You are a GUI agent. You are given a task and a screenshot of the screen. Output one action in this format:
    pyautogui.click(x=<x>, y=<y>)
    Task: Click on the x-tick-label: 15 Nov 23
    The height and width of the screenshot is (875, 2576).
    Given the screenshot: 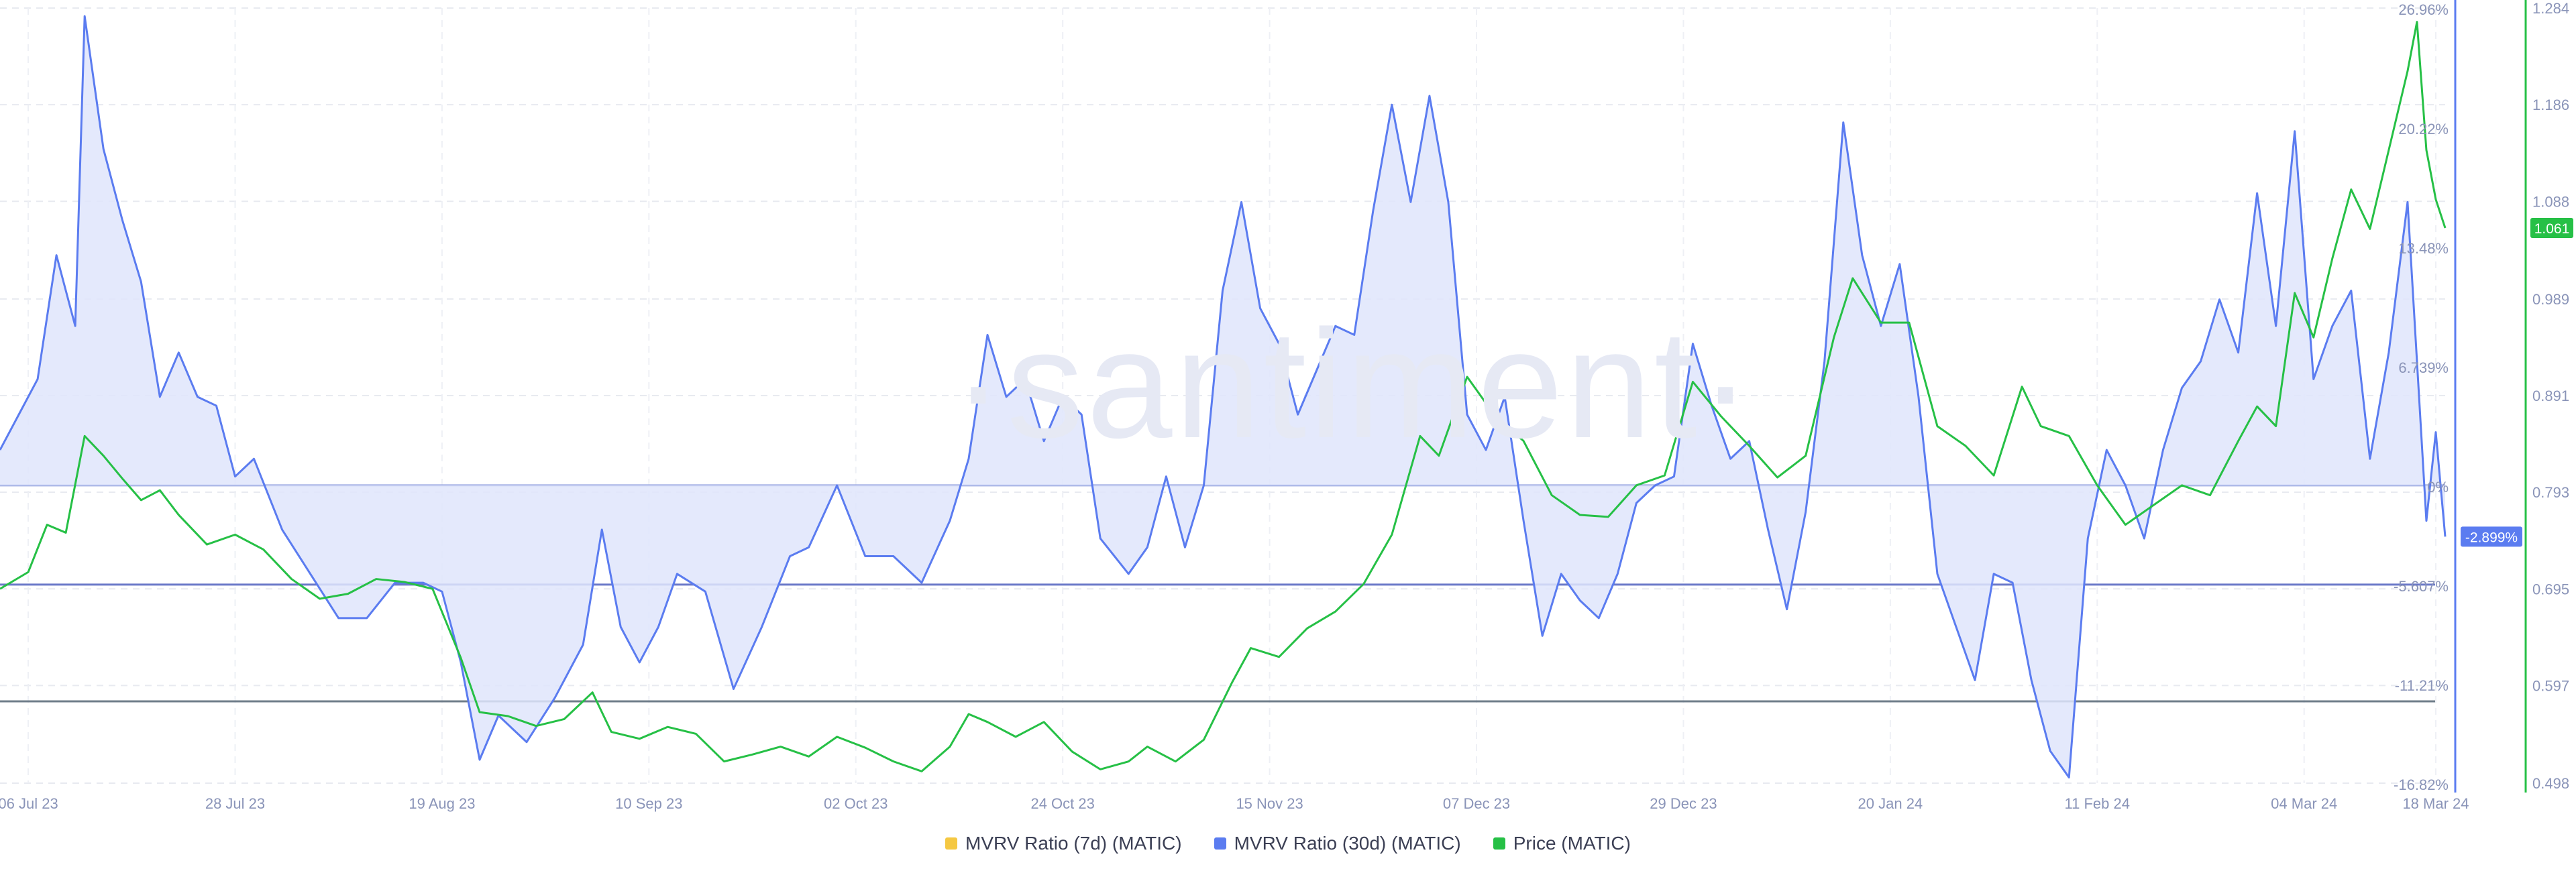 What is the action you would take?
    pyautogui.click(x=1269, y=803)
    